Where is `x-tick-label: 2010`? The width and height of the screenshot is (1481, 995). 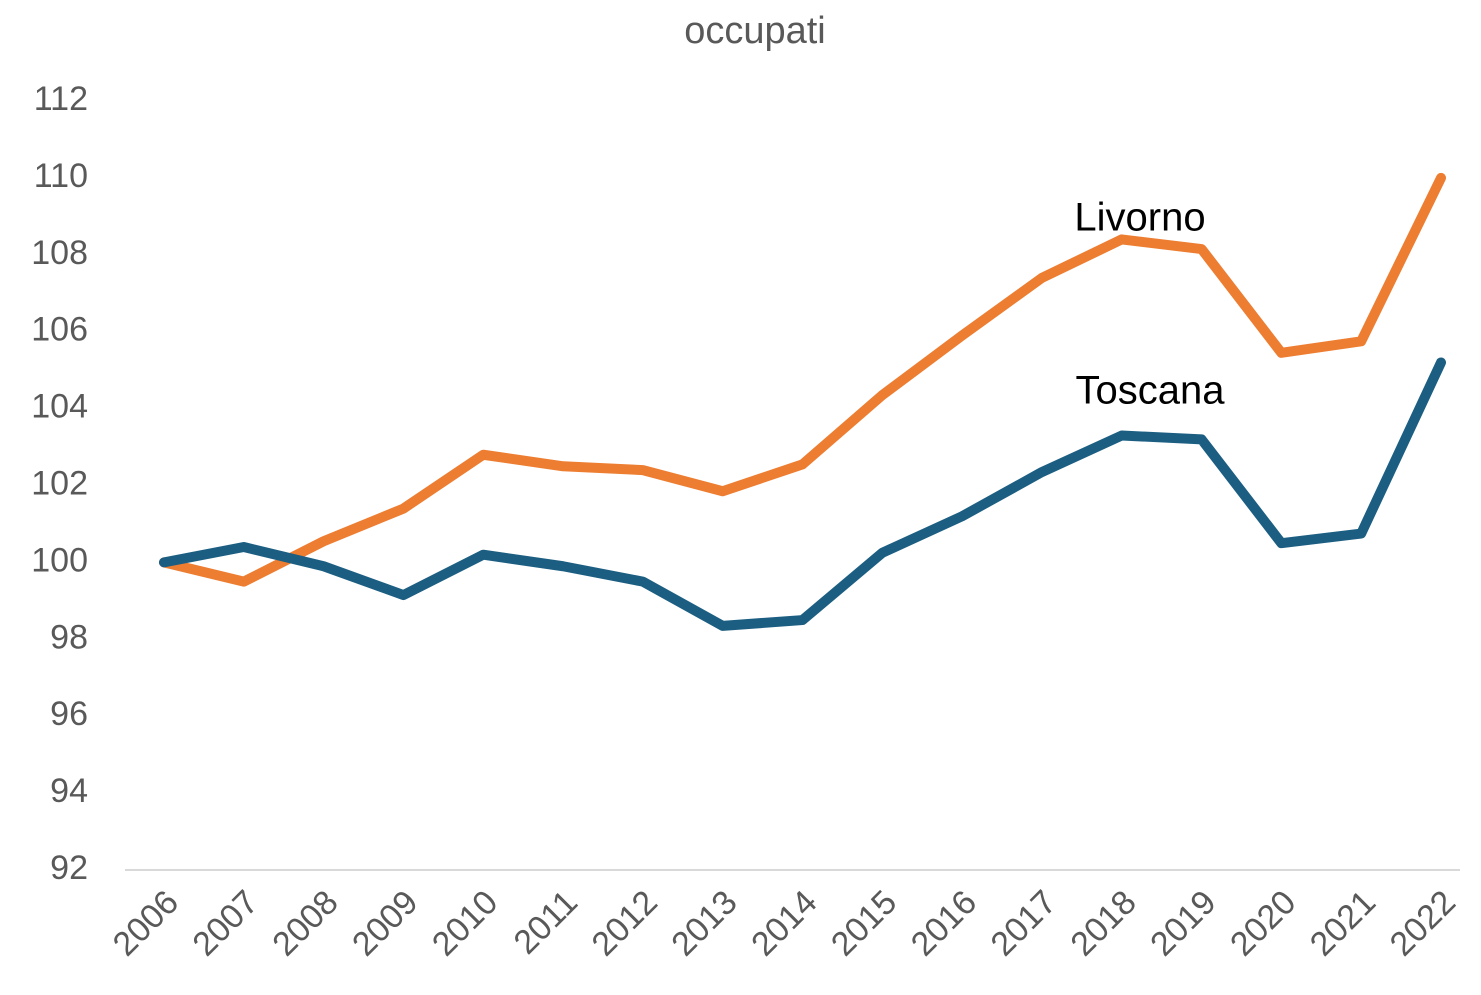
x-tick-label: 2010 is located at coordinates (465, 923).